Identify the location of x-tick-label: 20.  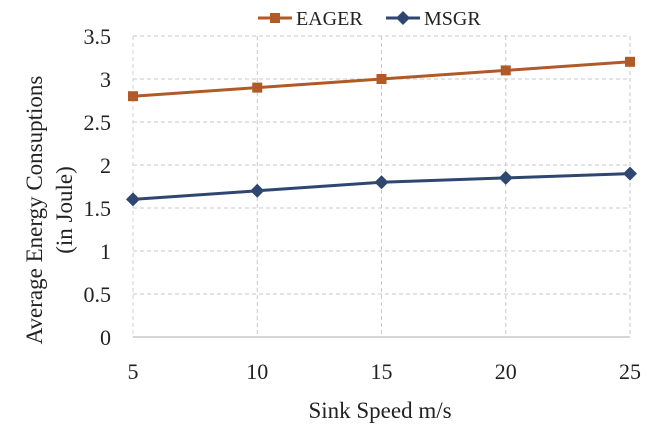
(506, 371).